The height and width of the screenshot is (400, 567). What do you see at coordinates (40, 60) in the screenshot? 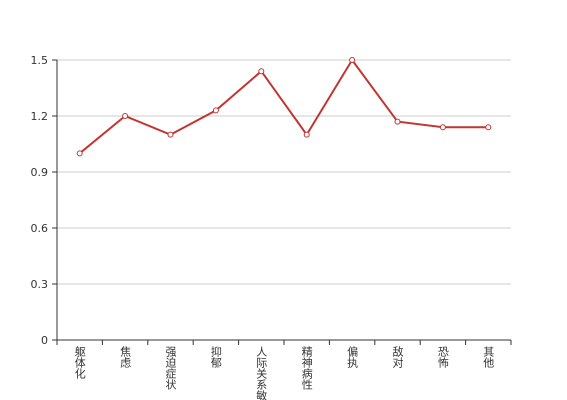
I see `y-tick-label: 1.5` at bounding box center [40, 60].